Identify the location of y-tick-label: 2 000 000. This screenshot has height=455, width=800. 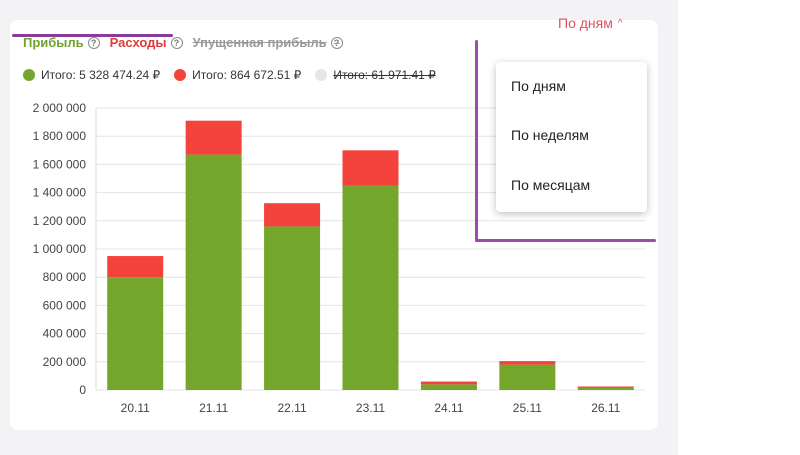
(60, 108).